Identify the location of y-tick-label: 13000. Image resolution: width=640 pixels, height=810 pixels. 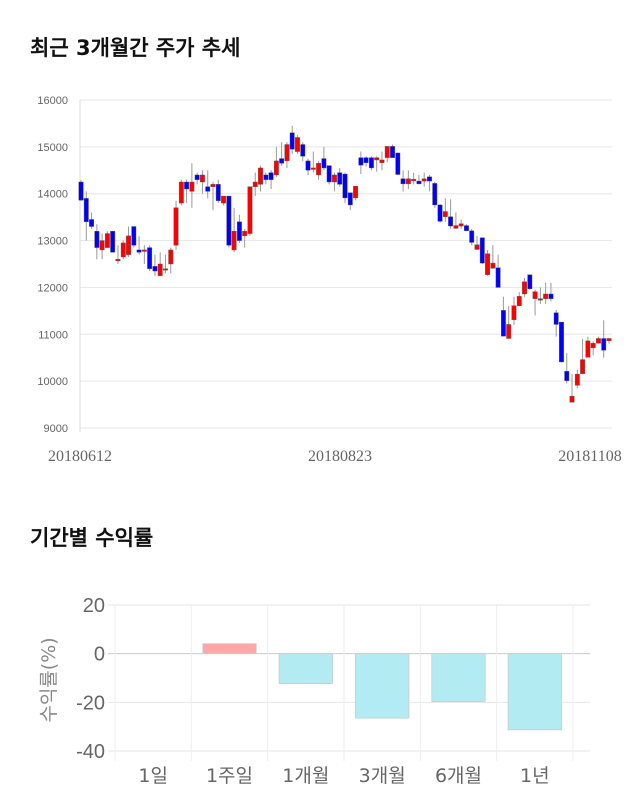
(52, 242).